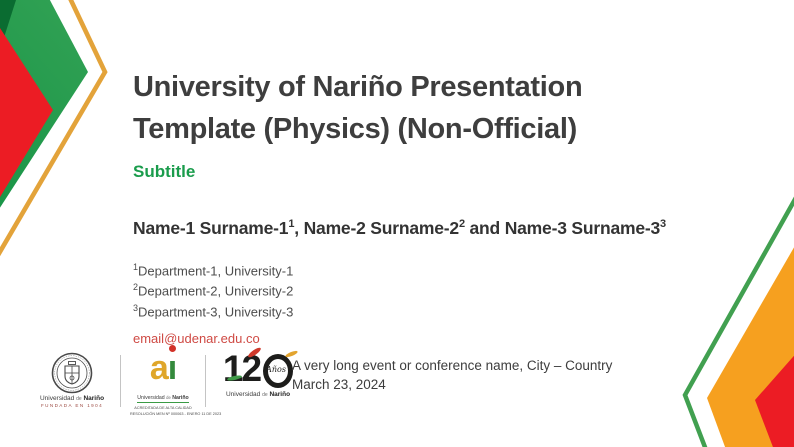 Image resolution: width=794 pixels, height=447 pixels. Describe the element at coordinates (355, 129) in the screenshot. I see `page-title-line2: Template (Physics) (Non-Official)` at that location.